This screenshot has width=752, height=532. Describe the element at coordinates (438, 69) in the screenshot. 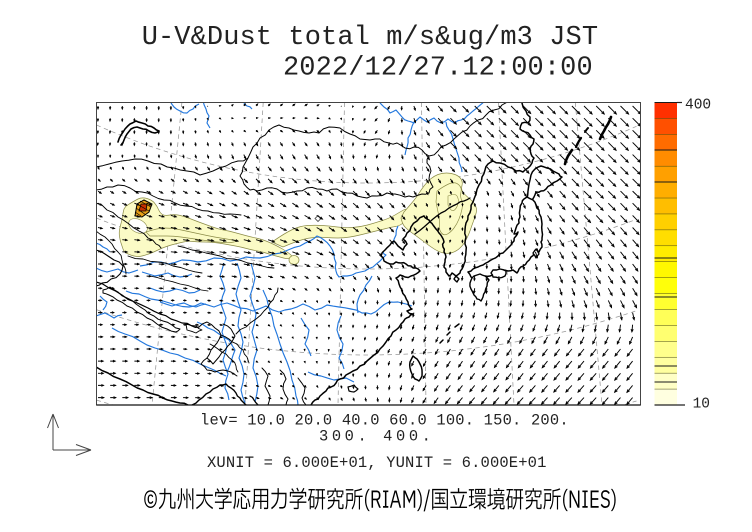

I see `svg-text: 2022/12/27.12:00:00` at that location.